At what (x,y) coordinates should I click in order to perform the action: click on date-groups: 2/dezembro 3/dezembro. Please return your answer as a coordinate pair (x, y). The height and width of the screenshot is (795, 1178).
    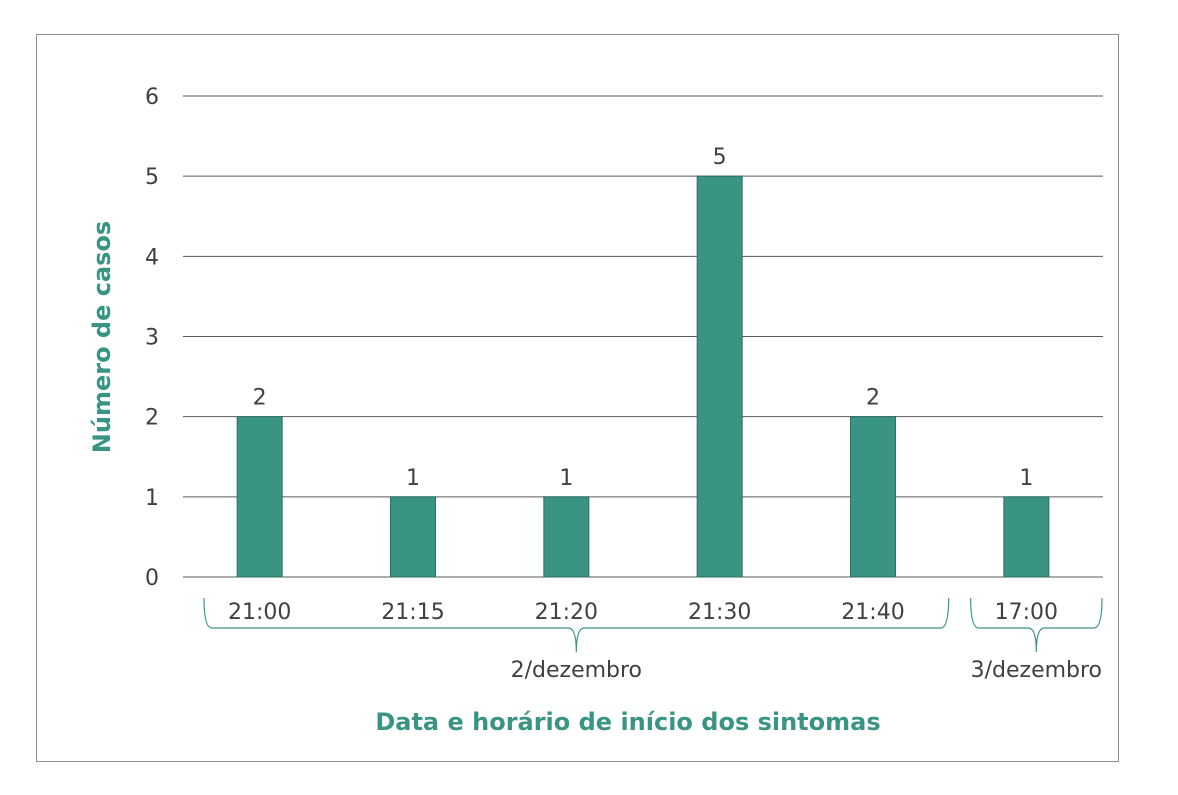
    Looking at the image, I should click on (653, 640).